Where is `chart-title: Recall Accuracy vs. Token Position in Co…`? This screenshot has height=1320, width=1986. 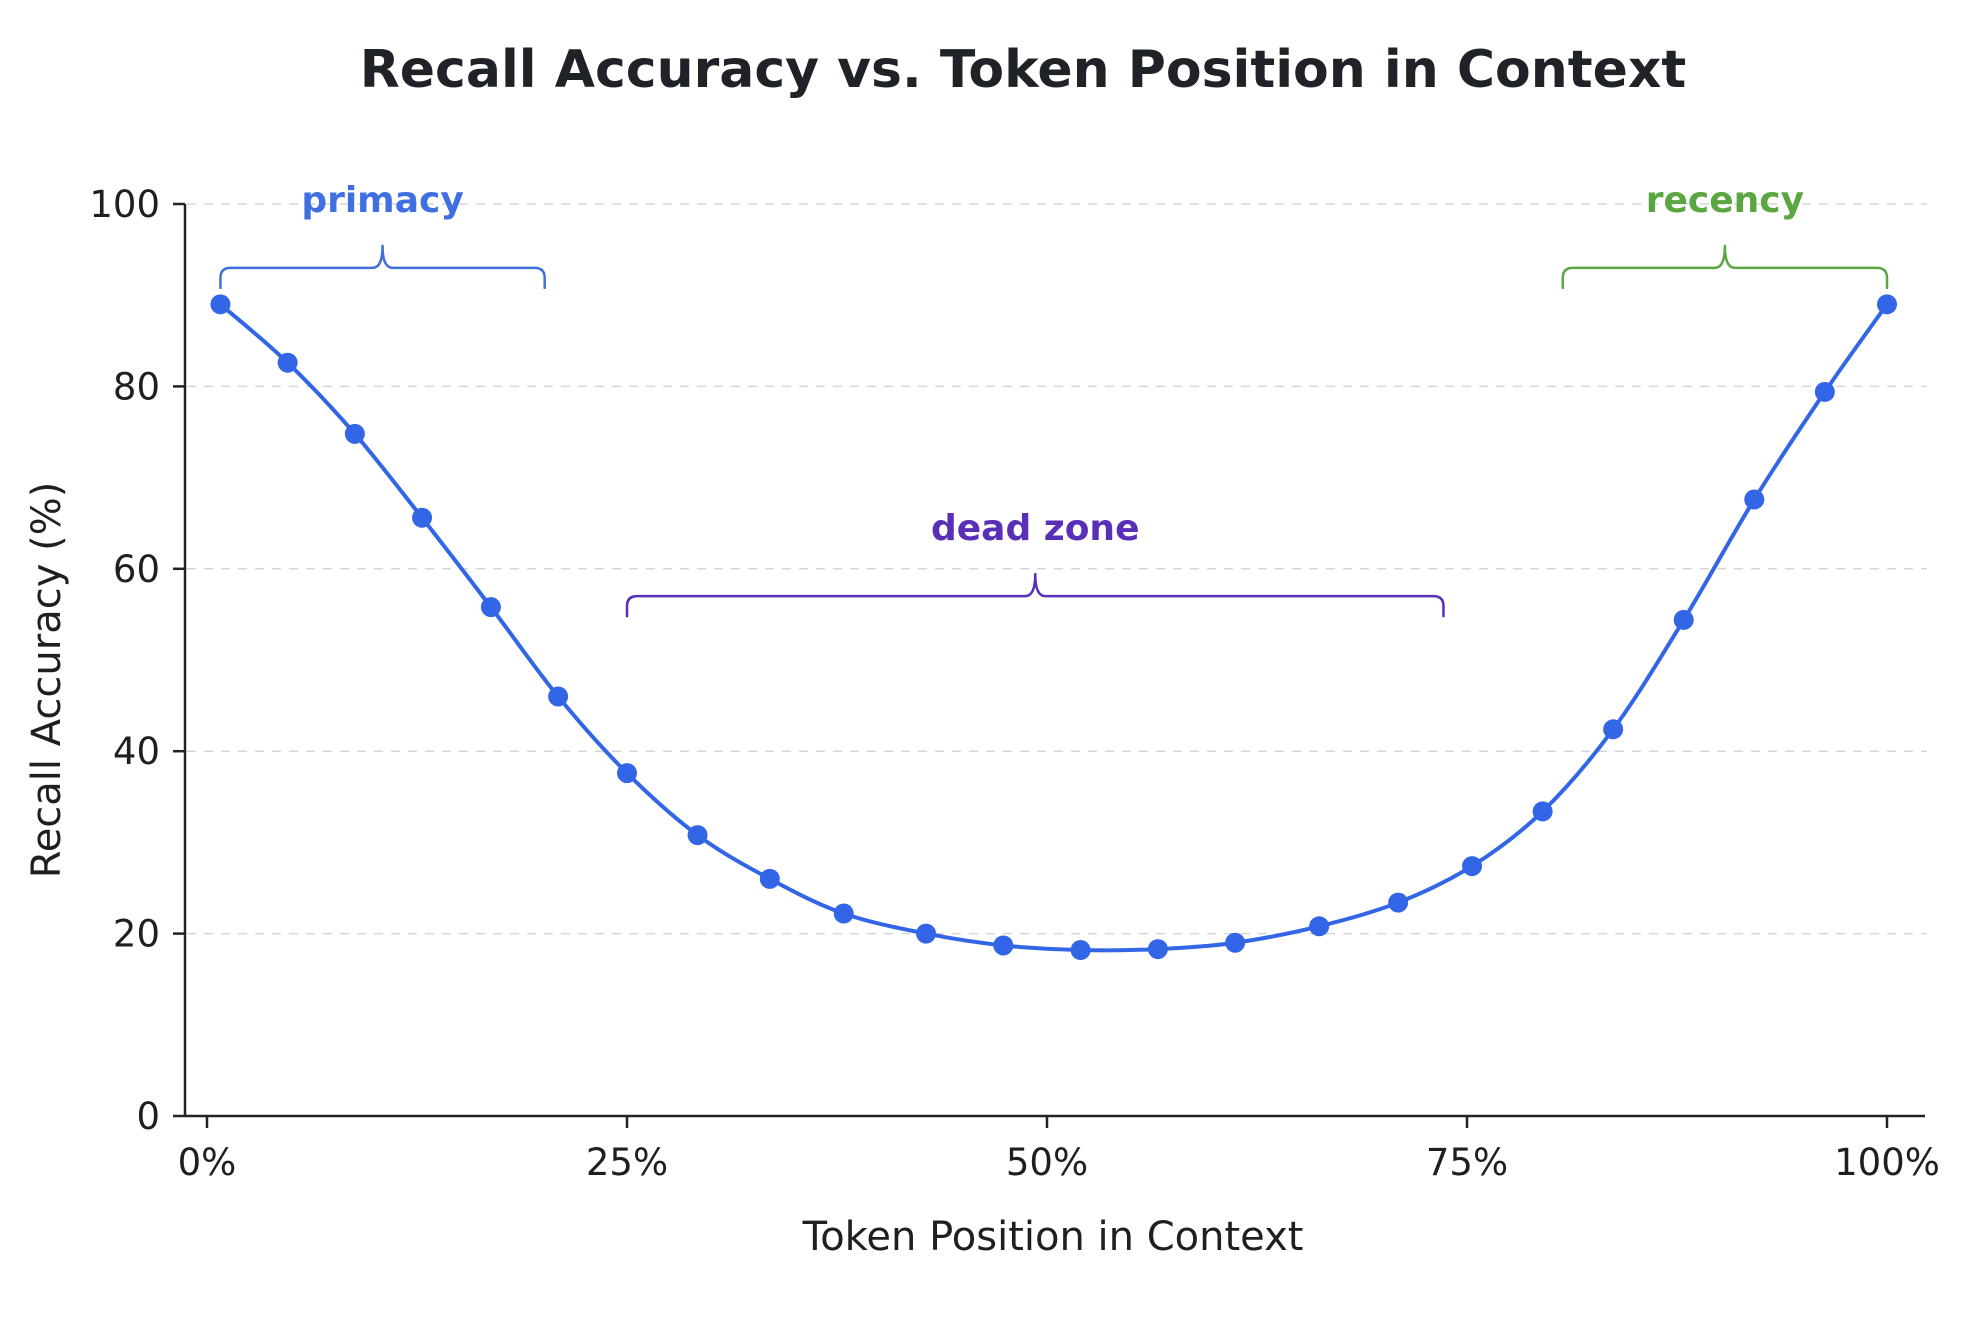 chart-title: Recall Accuracy vs. Token Position in Co… is located at coordinates (1023, 70).